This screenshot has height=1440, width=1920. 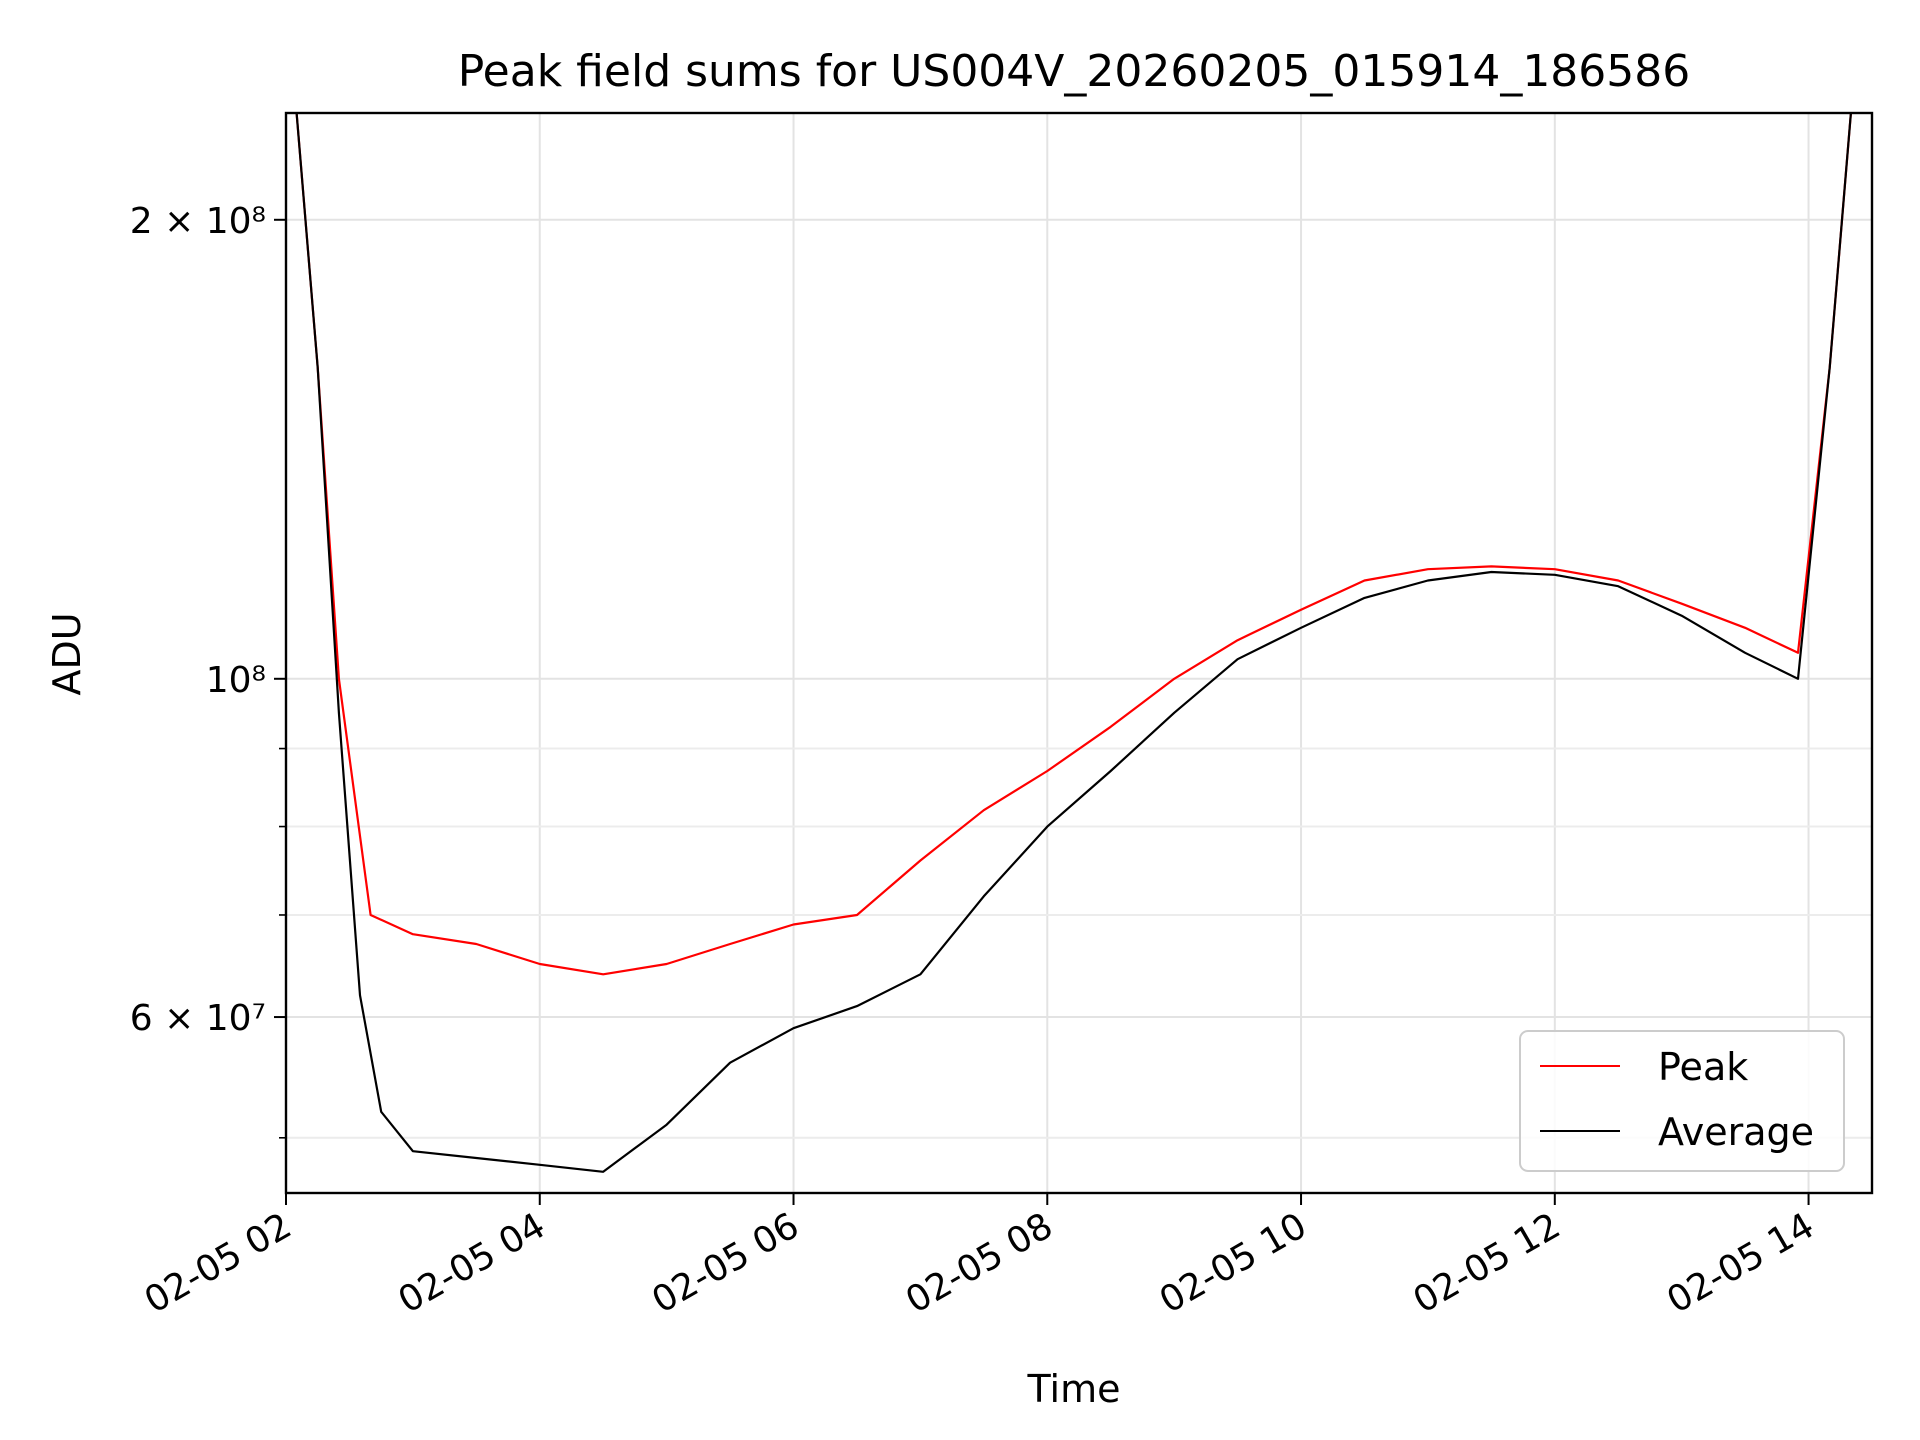 What do you see at coordinates (1736, 1132) in the screenshot?
I see `legend-label-average: Average` at bounding box center [1736, 1132].